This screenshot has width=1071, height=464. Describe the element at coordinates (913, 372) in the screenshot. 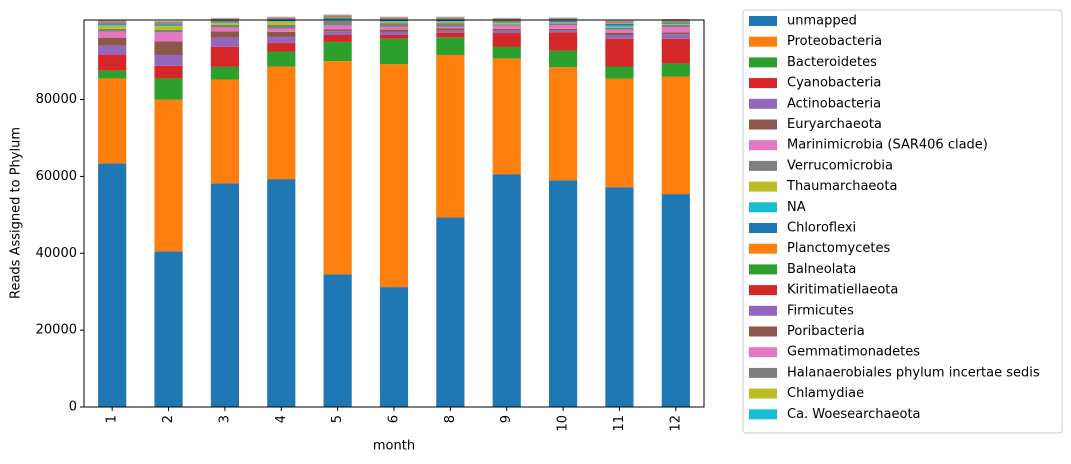

I see `legend-label: Halanaerobiales phylum incertae sedis` at that location.